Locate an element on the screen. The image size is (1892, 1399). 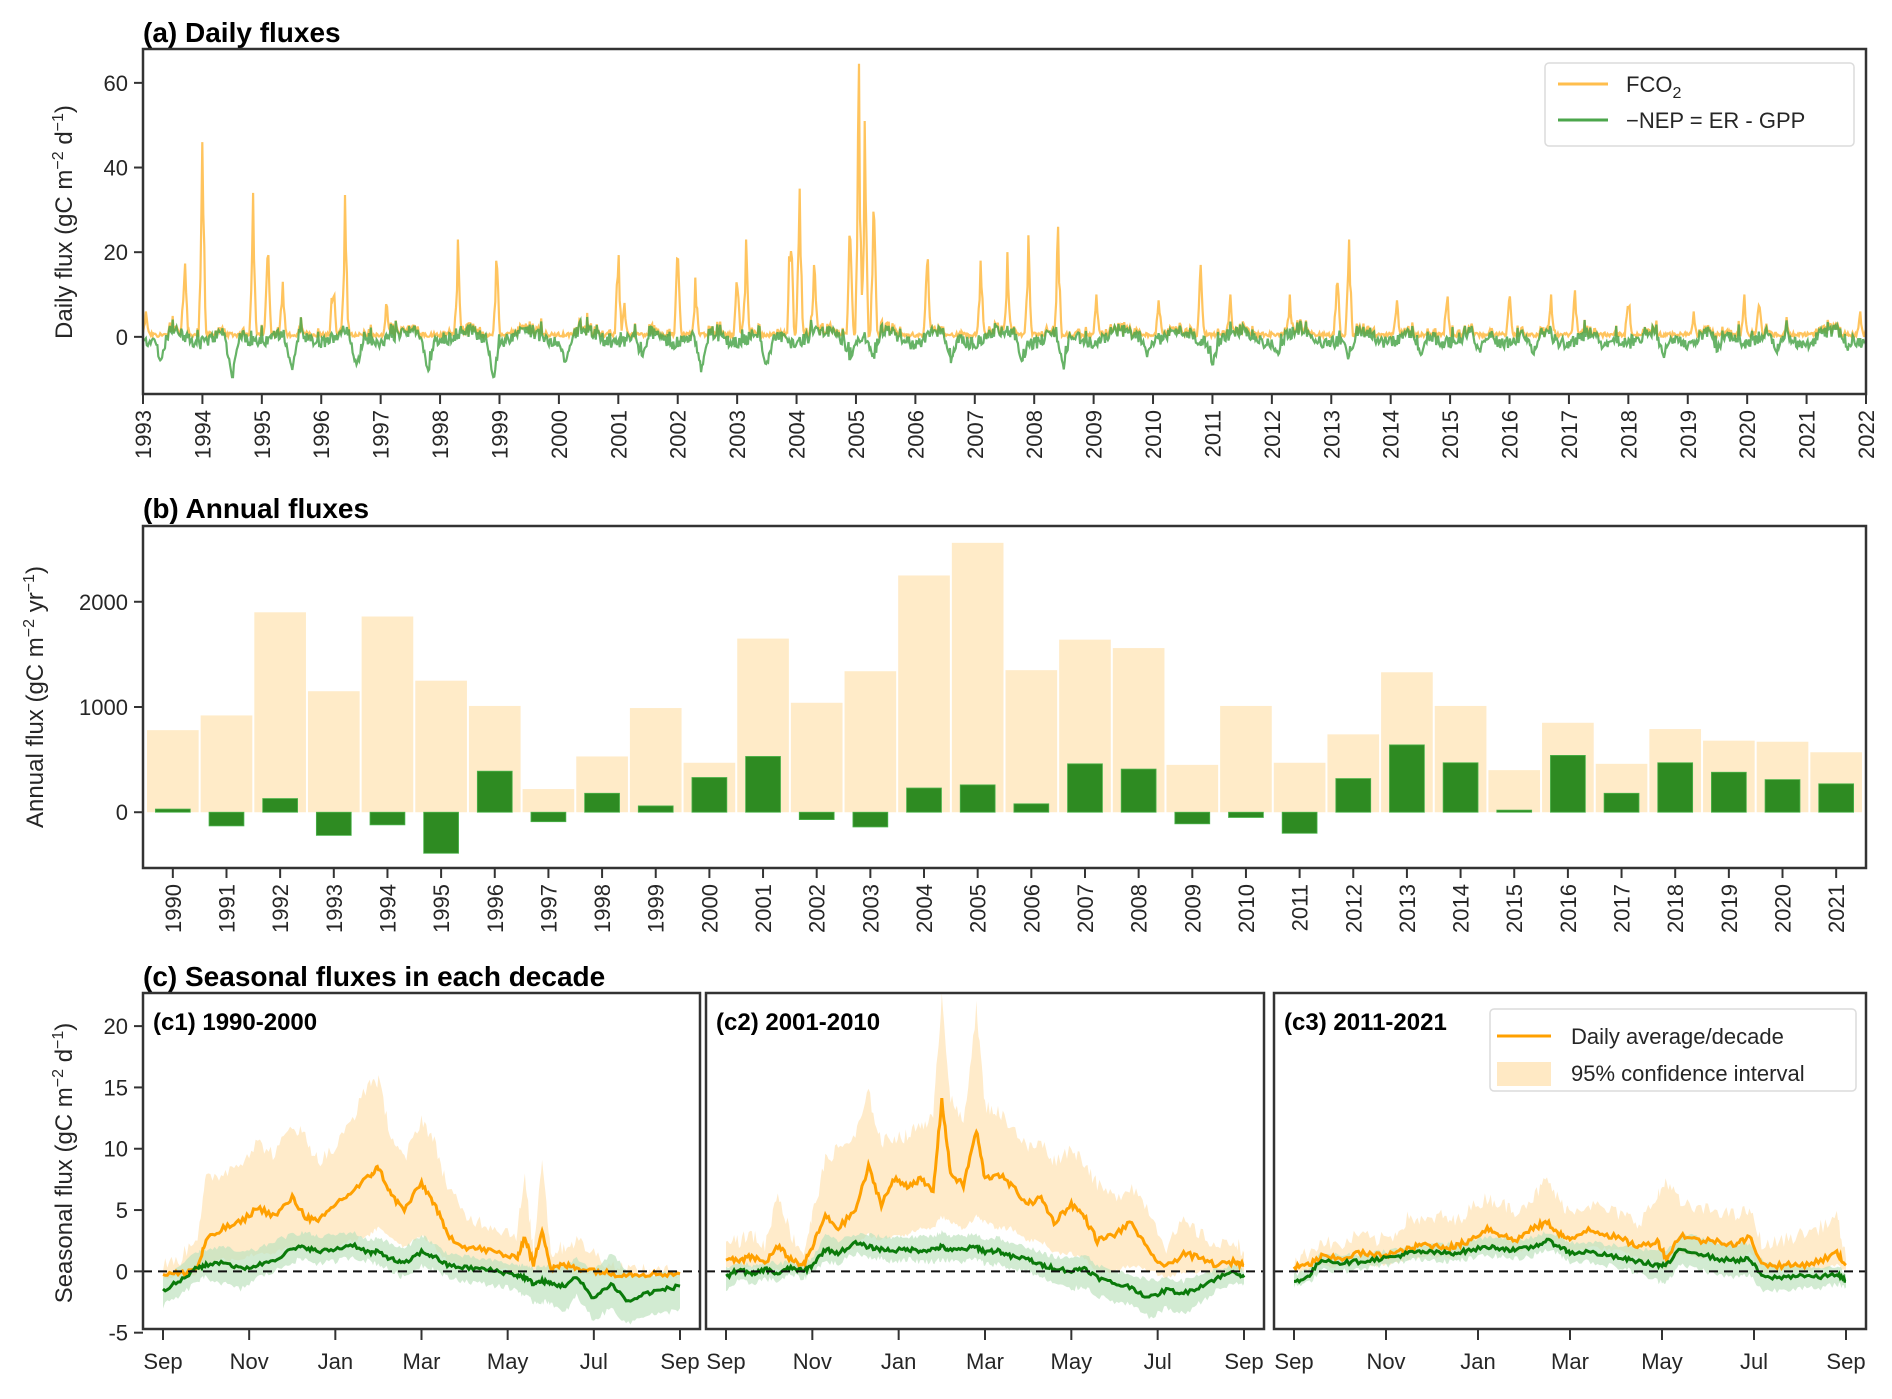
x-tick-label: 2004 is located at coordinates (797, 434).